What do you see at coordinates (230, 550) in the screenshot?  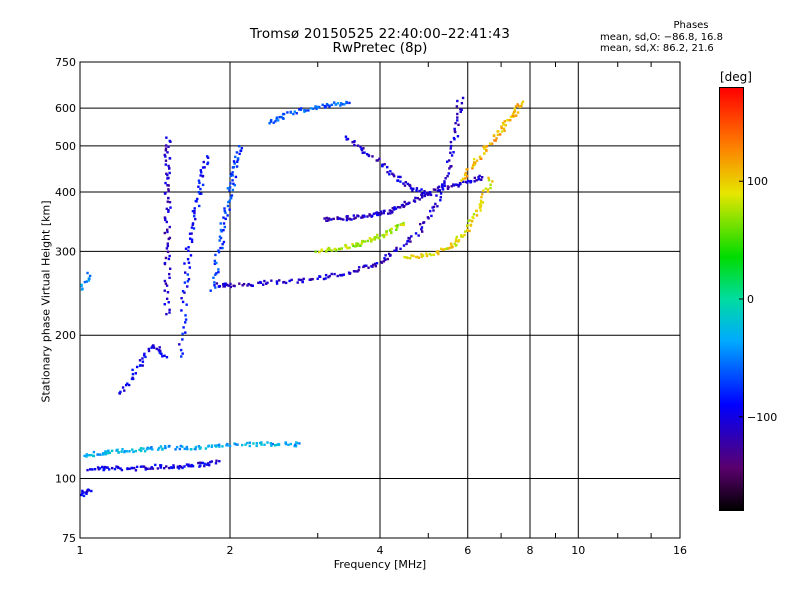 I see `x-tick-label: 2` at bounding box center [230, 550].